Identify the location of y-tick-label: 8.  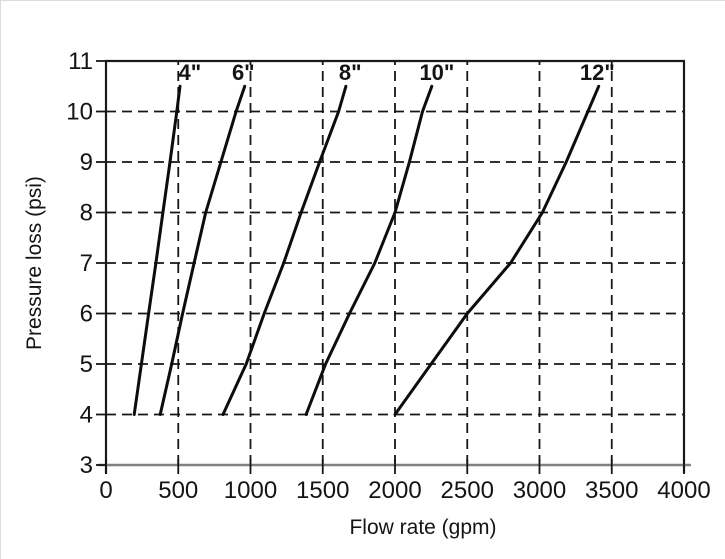
(86, 213).